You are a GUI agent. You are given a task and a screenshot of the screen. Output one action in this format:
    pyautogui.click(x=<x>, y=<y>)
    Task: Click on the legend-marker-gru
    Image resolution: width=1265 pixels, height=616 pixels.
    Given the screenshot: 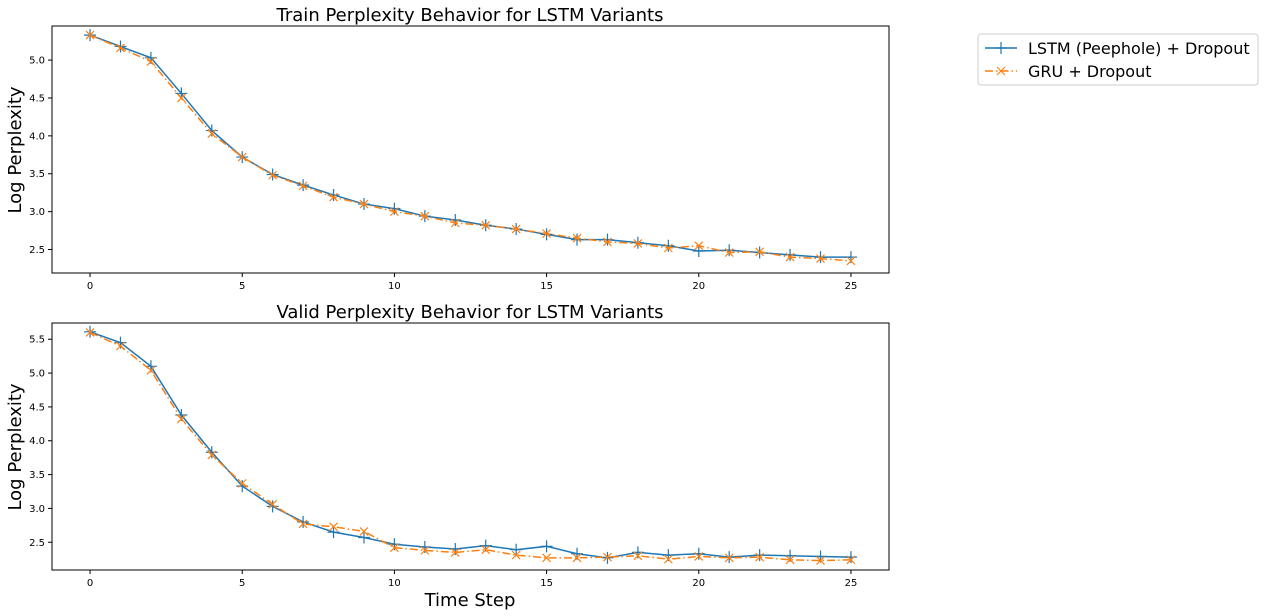 What is the action you would take?
    pyautogui.click(x=1001, y=71)
    